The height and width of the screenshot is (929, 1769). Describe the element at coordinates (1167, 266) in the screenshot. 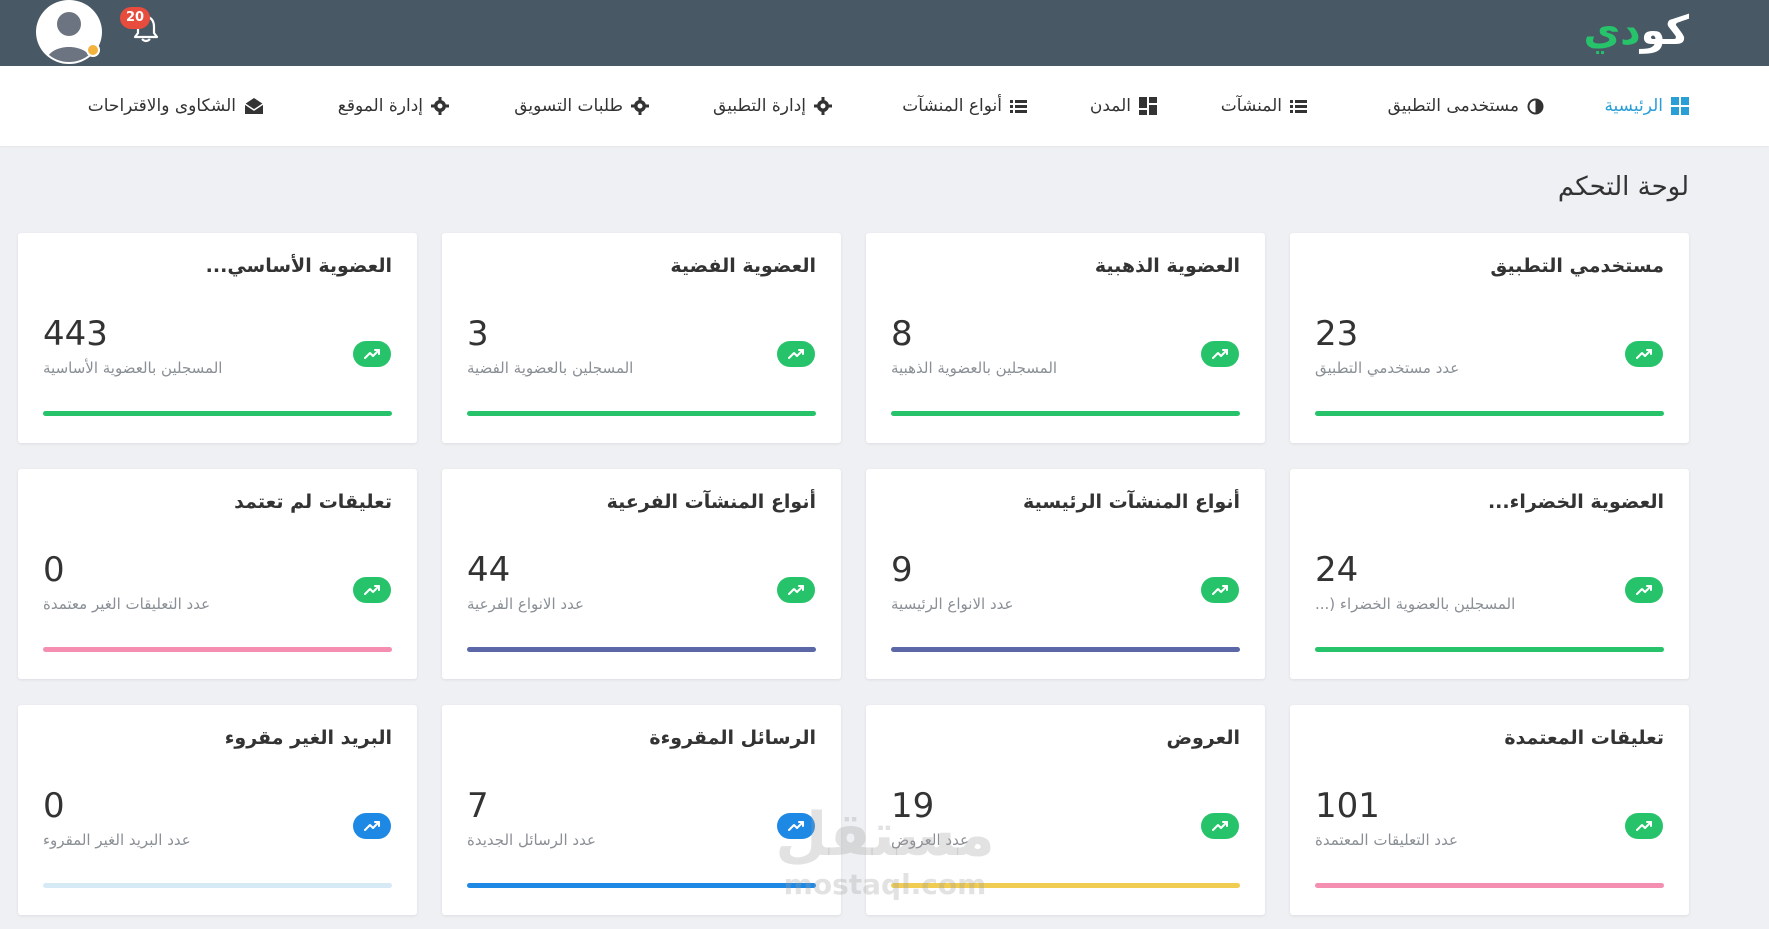

I see `stat-card-title: العضوية الذهبية` at that location.